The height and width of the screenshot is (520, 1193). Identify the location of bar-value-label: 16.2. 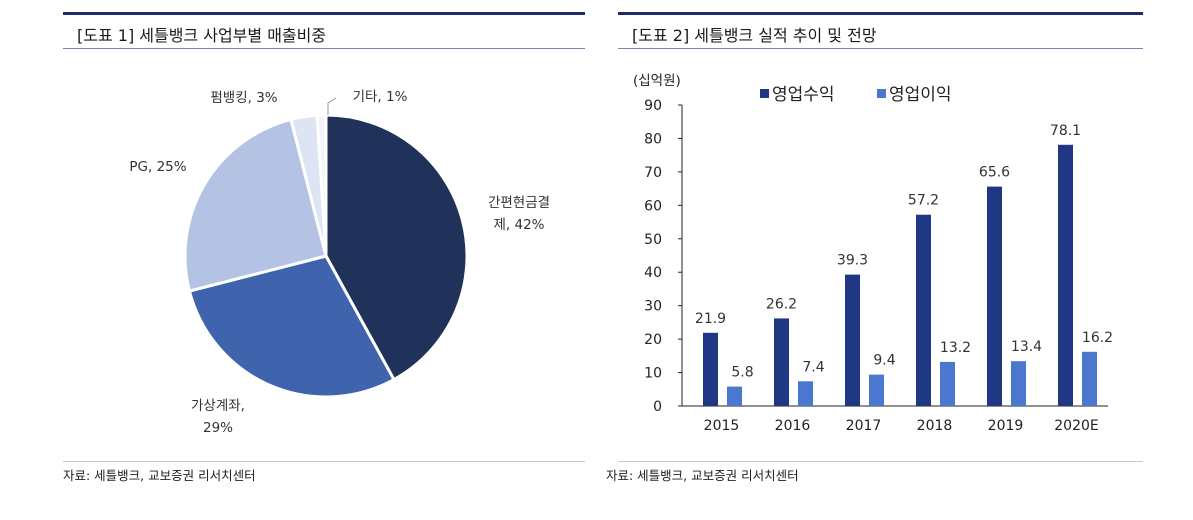
(1097, 338).